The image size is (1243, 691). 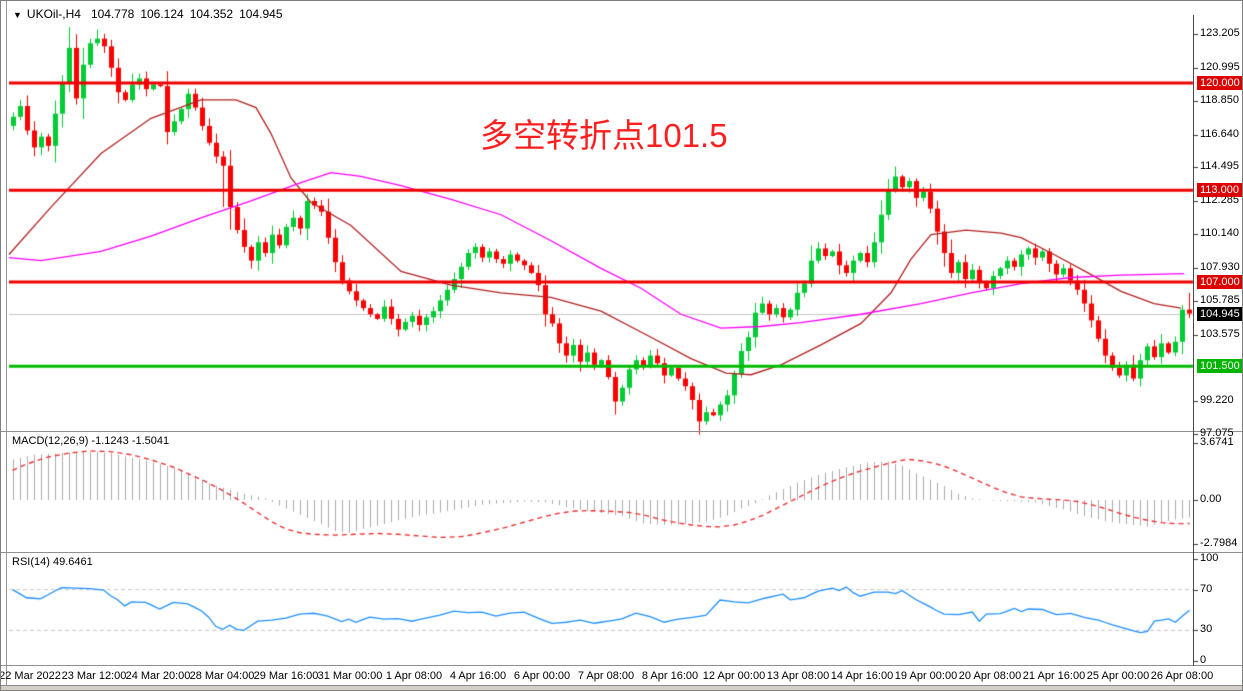 I want to click on macd-axis-label: -2.7984, so click(x=1219, y=542).